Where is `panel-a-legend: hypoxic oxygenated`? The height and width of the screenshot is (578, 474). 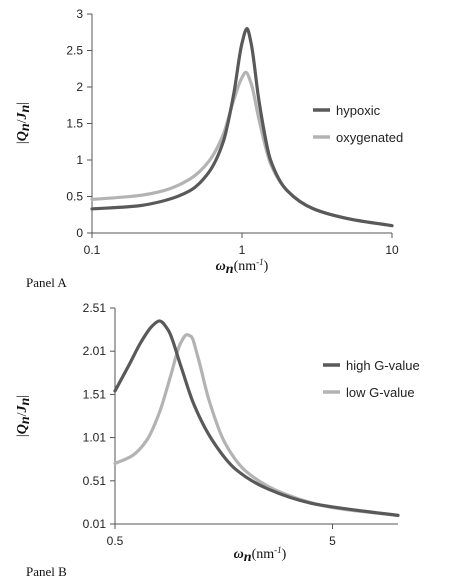 panel-a-legend: hypoxic oxygenated is located at coordinates (358, 124).